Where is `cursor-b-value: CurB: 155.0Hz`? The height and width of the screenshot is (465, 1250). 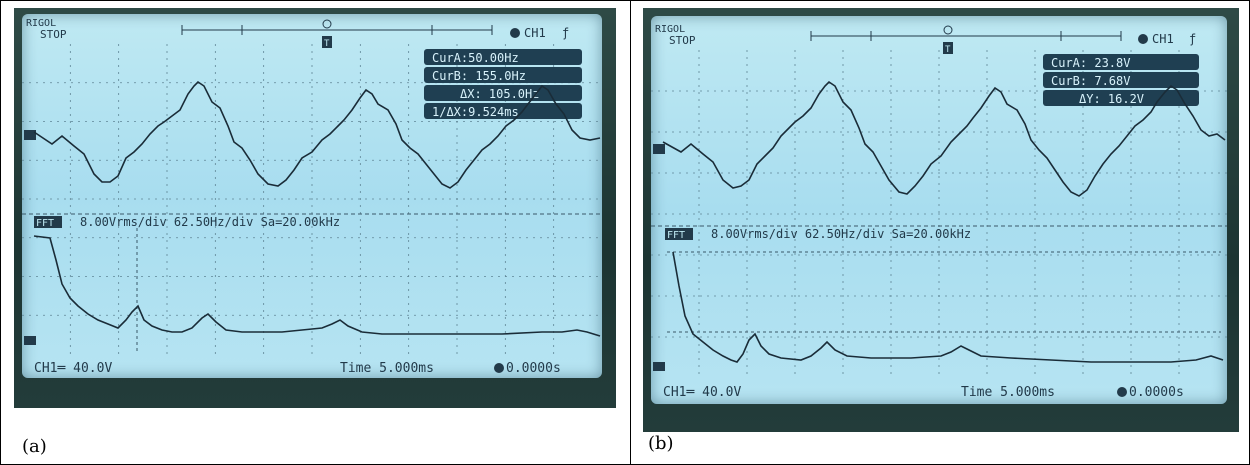 cursor-b-value: CurB: 155.0Hz is located at coordinates (479, 76).